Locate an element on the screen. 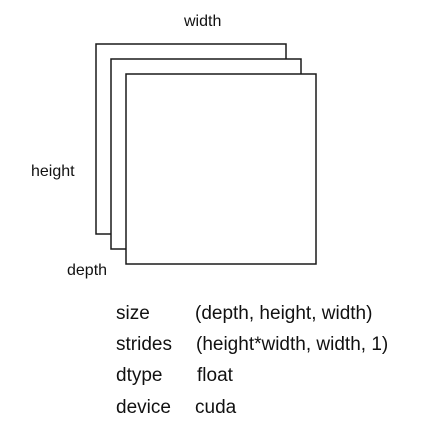  property-value-device: cuda is located at coordinates (216, 407).